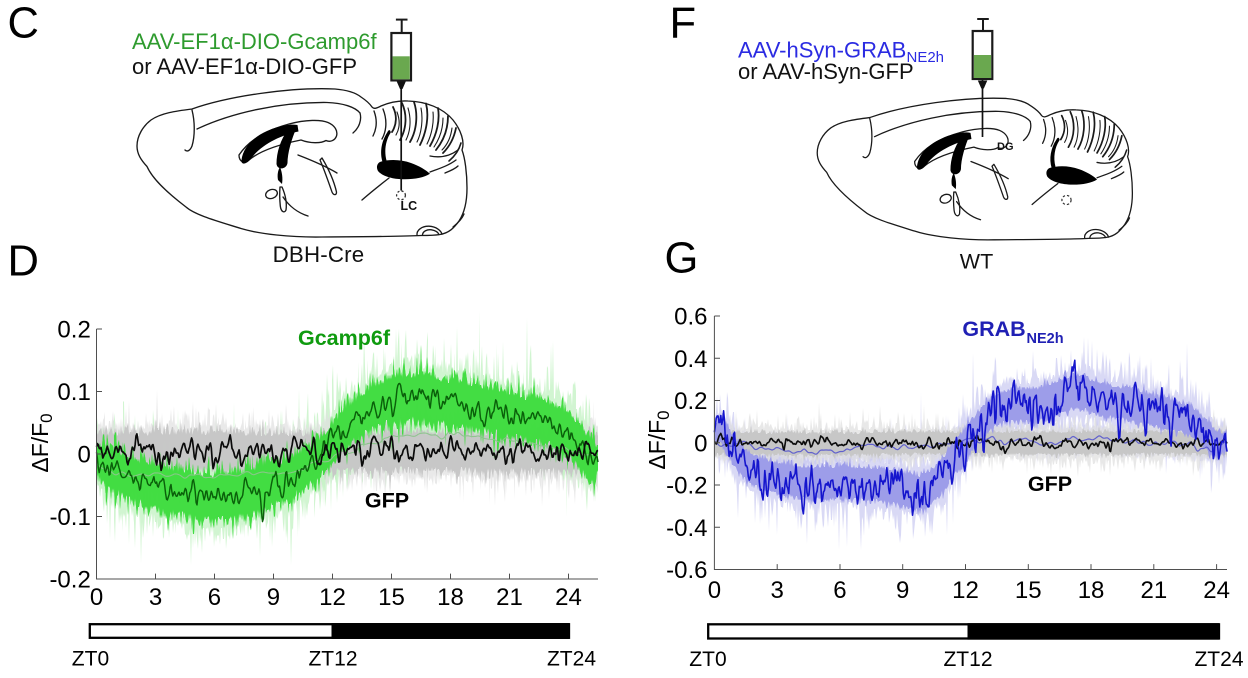  I want to click on svg-text: DG, so click(1005, 147).